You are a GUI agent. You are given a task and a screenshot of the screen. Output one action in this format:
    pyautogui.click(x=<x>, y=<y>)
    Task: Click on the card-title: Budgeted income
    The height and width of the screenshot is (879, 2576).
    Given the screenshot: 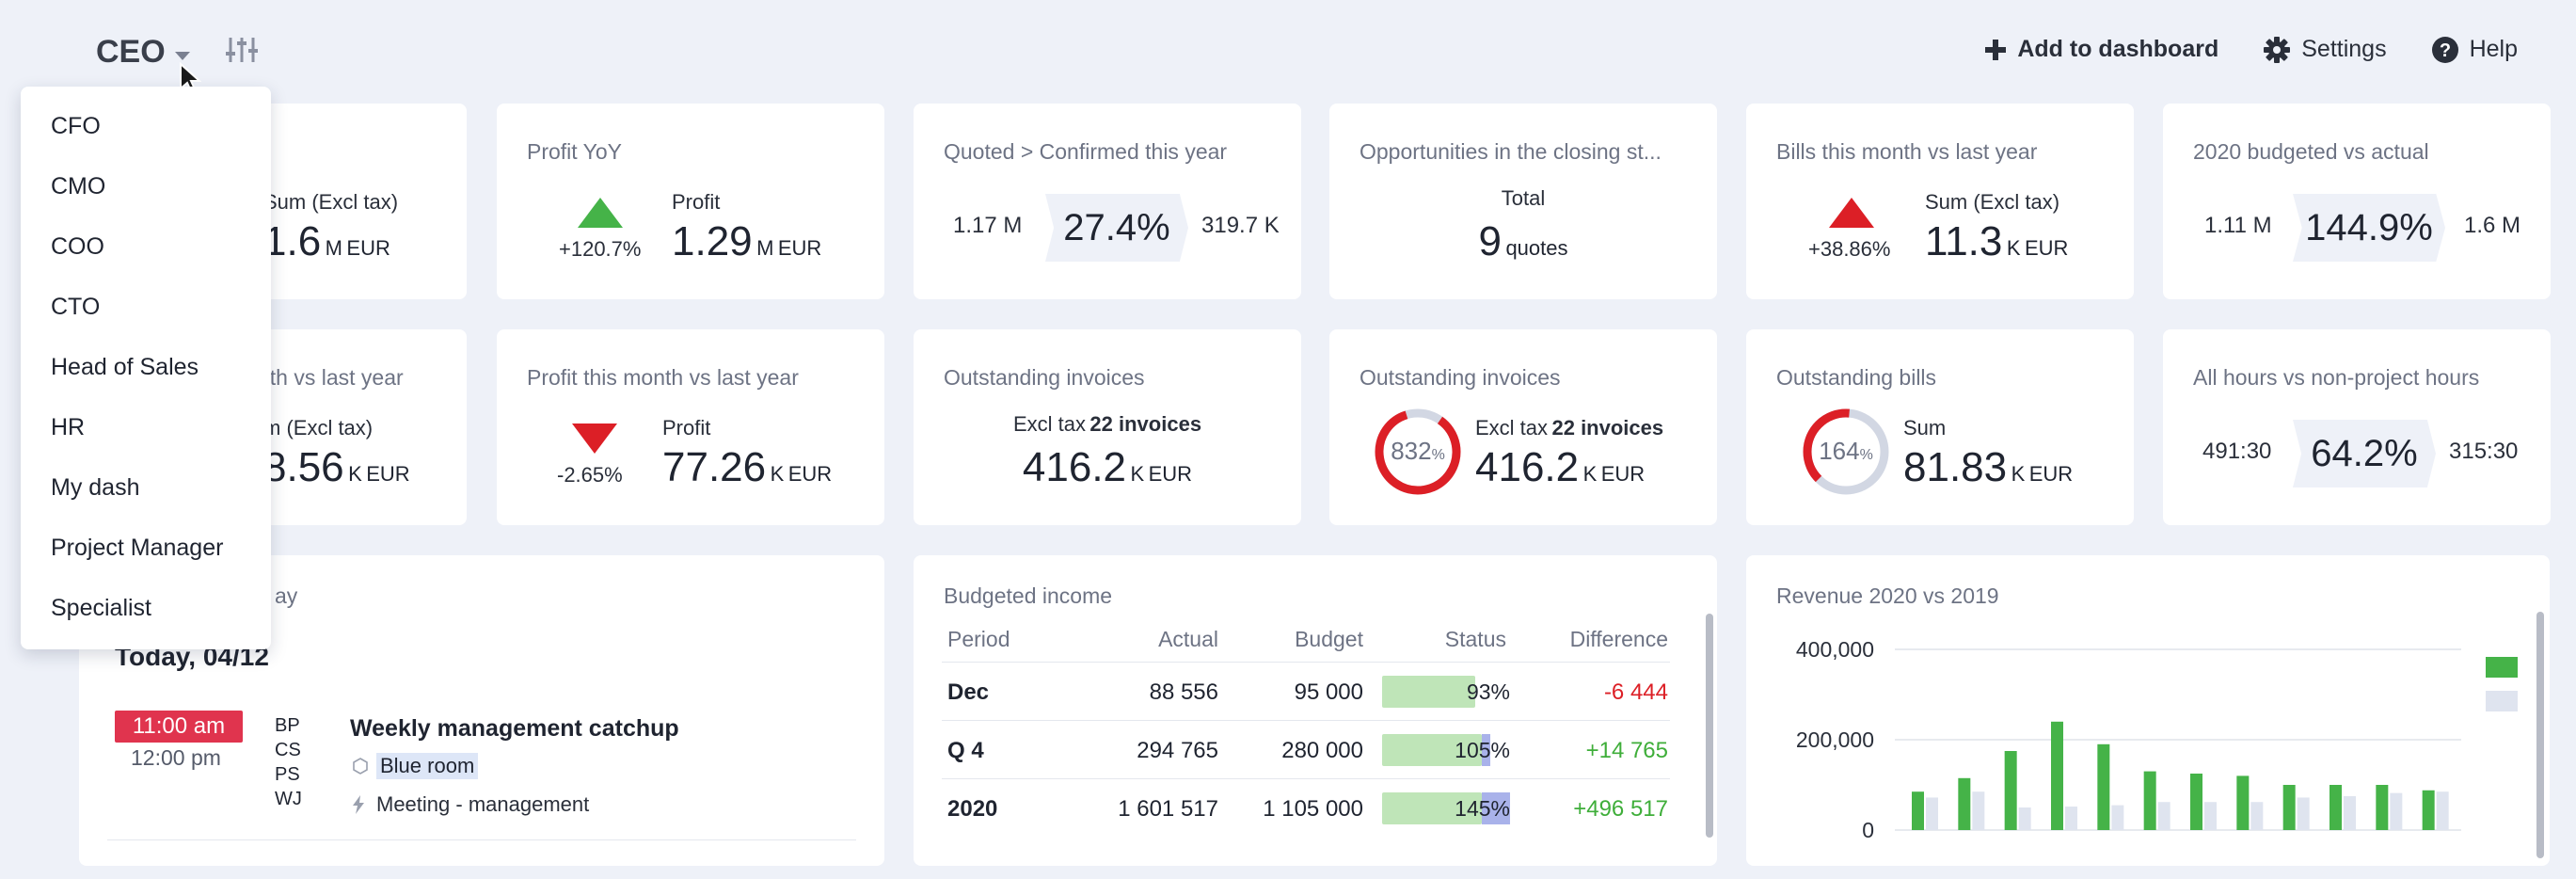 What is the action you would take?
    pyautogui.click(x=1028, y=595)
    